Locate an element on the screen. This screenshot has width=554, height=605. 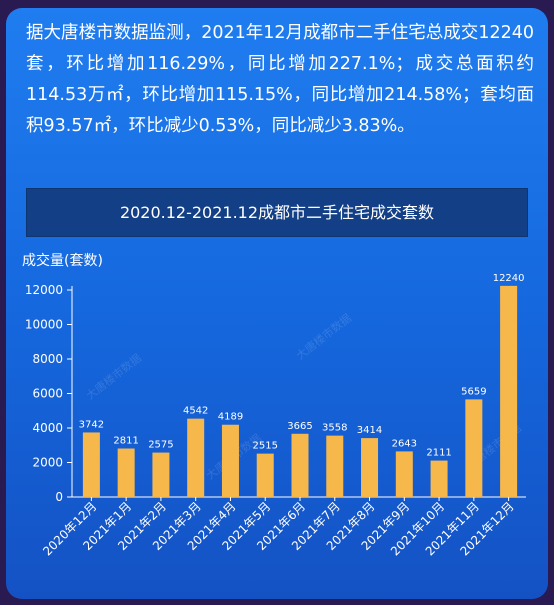
bar-value-label: 3742 is located at coordinates (91, 424).